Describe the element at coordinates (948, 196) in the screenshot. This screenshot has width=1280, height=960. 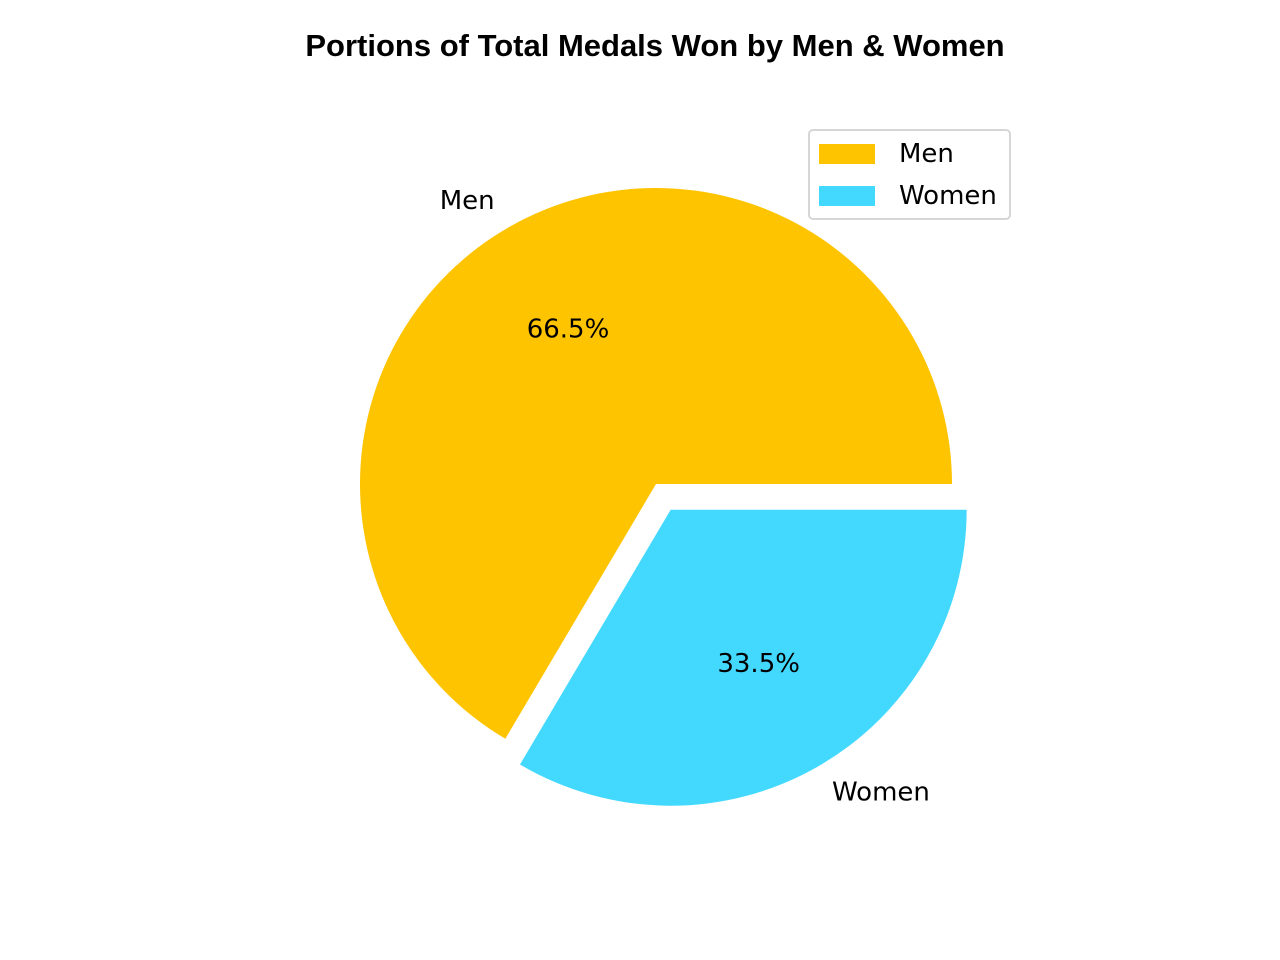
I see `legend-label-women: Women` at that location.